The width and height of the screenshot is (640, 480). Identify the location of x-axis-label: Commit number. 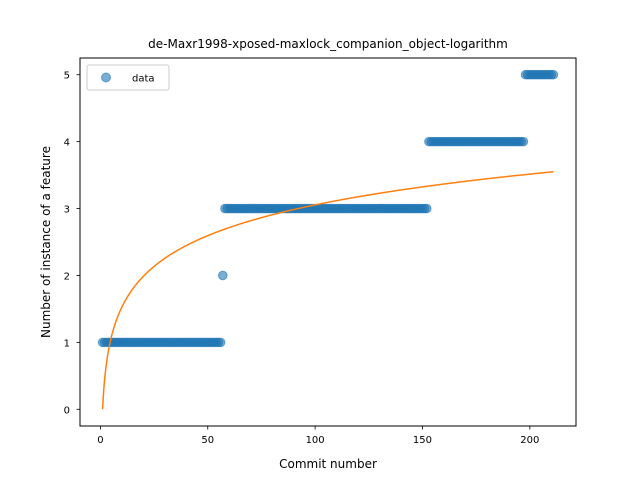
(328, 464).